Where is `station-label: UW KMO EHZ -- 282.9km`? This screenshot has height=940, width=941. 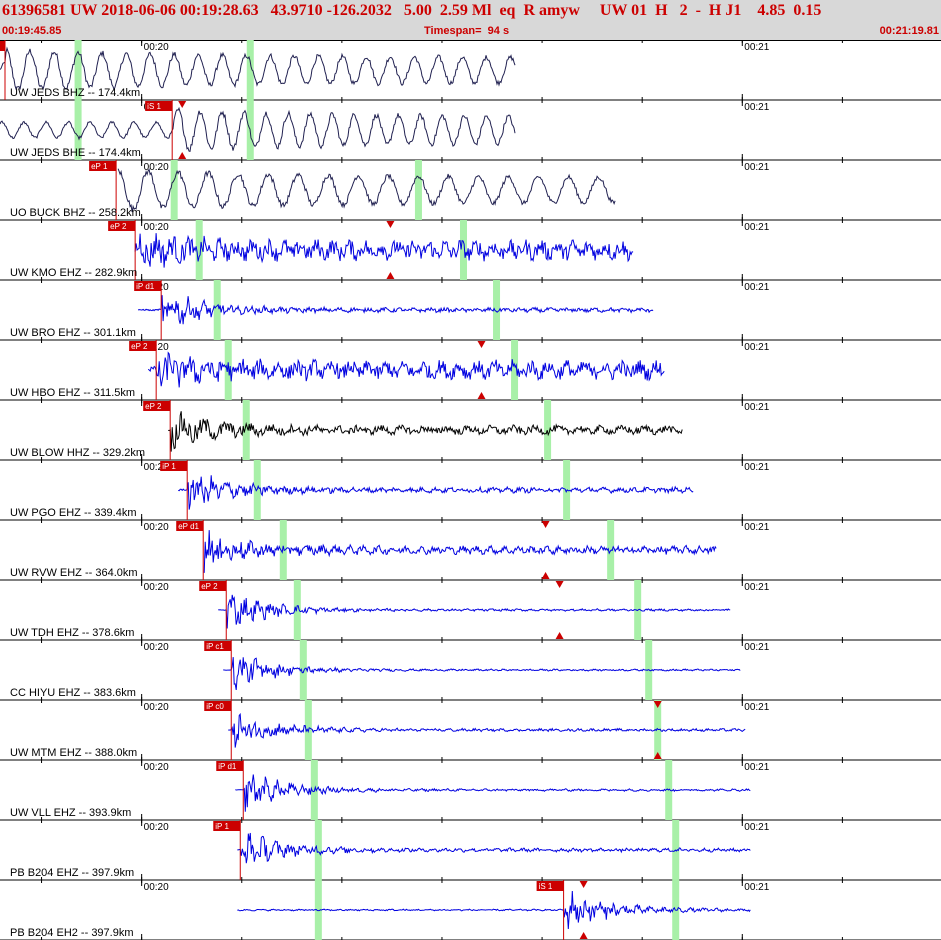 station-label: UW KMO EHZ -- 282.9km is located at coordinates (73, 273).